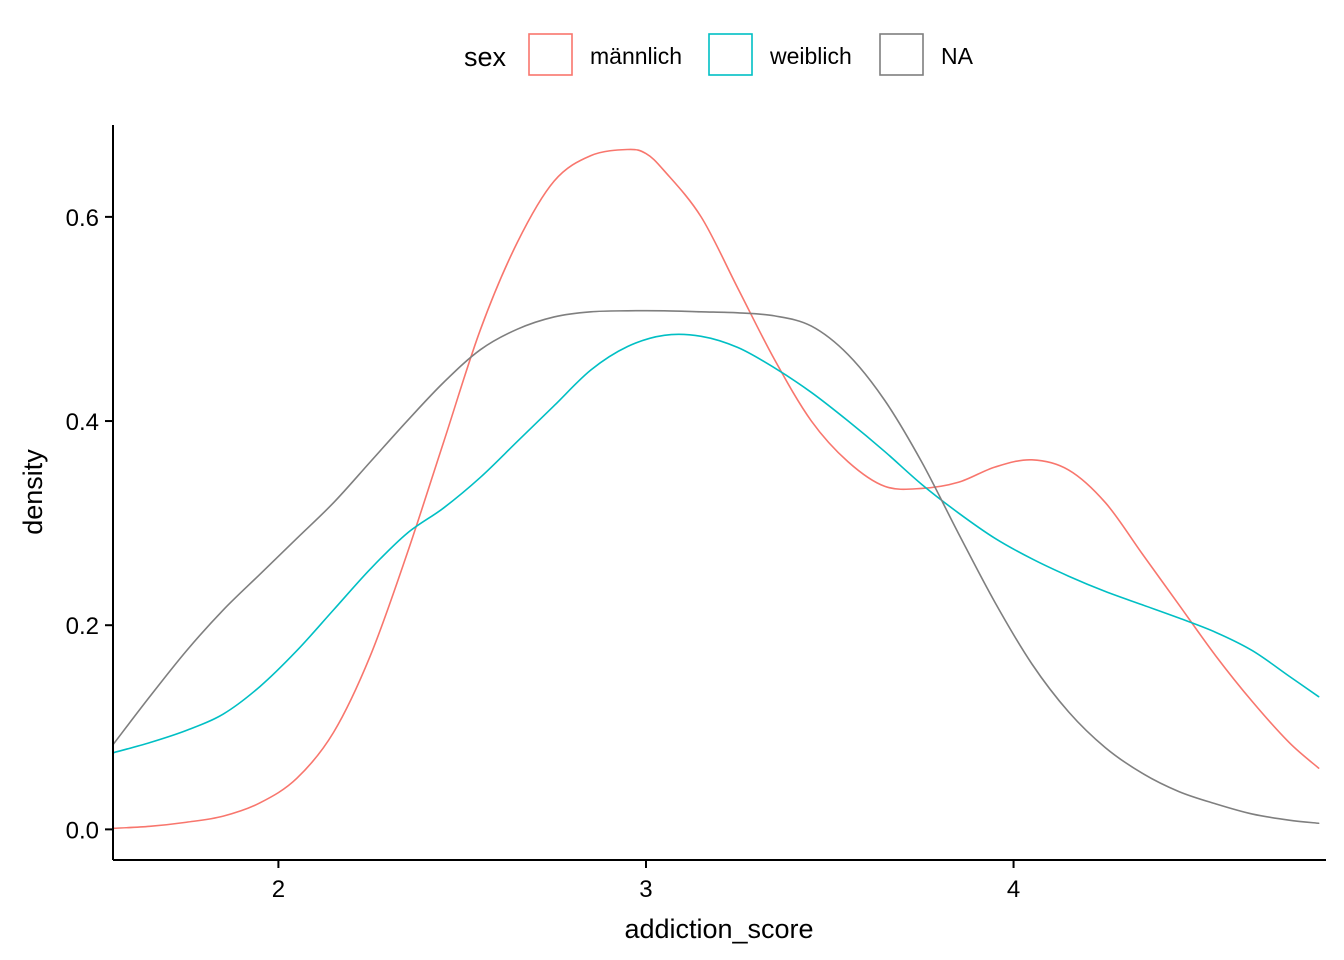  Describe the element at coordinates (636, 56) in the screenshot. I see `legend-label: männlich` at that location.